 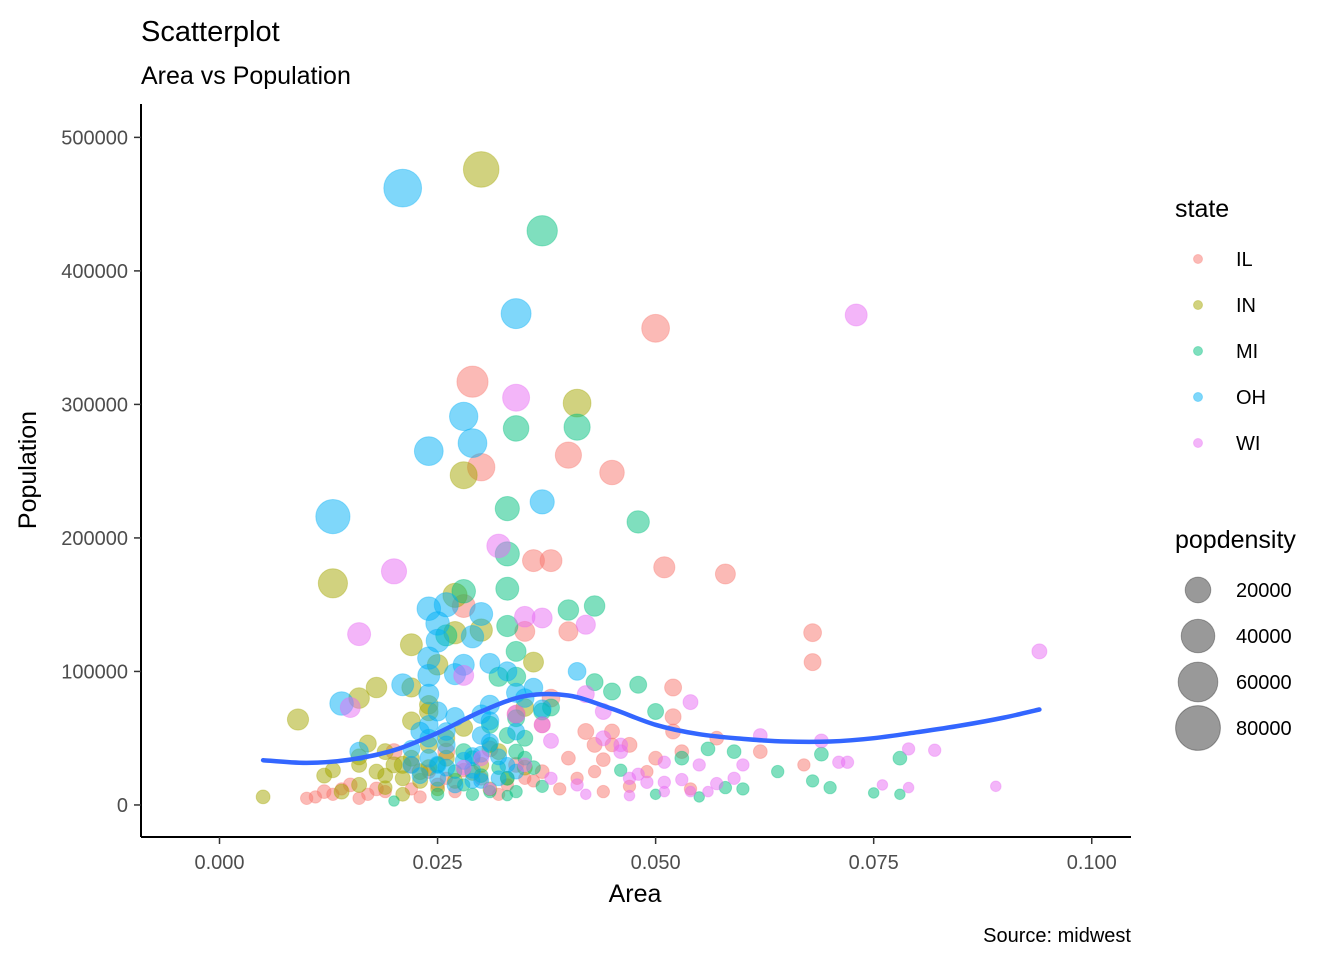 What do you see at coordinates (28, 470) in the screenshot?
I see `y-axis-title: Population` at bounding box center [28, 470].